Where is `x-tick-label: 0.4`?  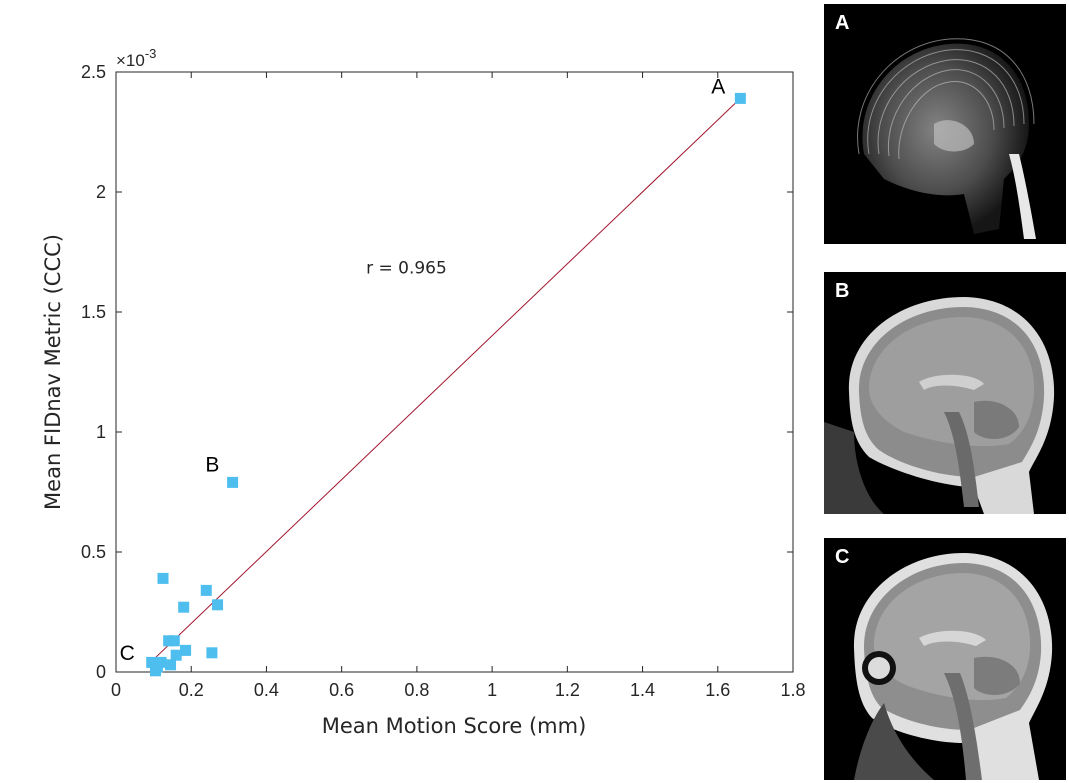 x-tick-label: 0.4 is located at coordinates (266, 690).